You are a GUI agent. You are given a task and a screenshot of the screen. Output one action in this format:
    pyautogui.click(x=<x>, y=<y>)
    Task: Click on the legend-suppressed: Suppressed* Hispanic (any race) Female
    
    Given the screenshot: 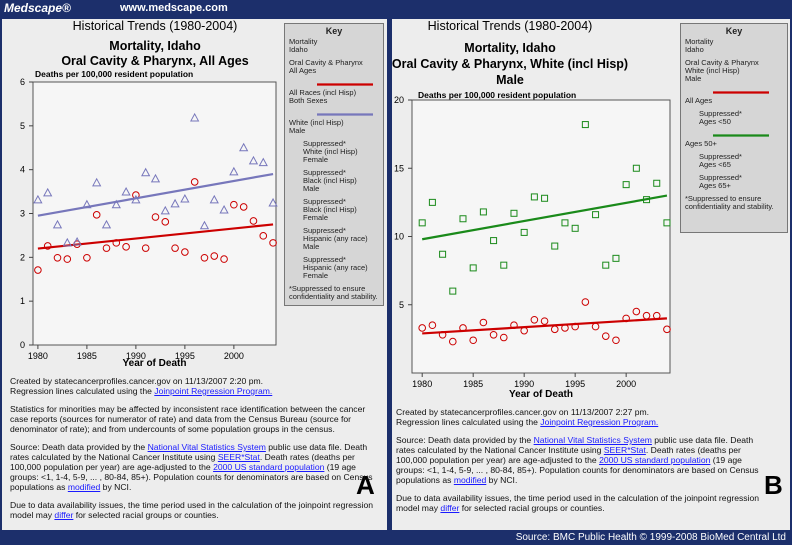 What is the action you would take?
    pyautogui.click(x=335, y=267)
    